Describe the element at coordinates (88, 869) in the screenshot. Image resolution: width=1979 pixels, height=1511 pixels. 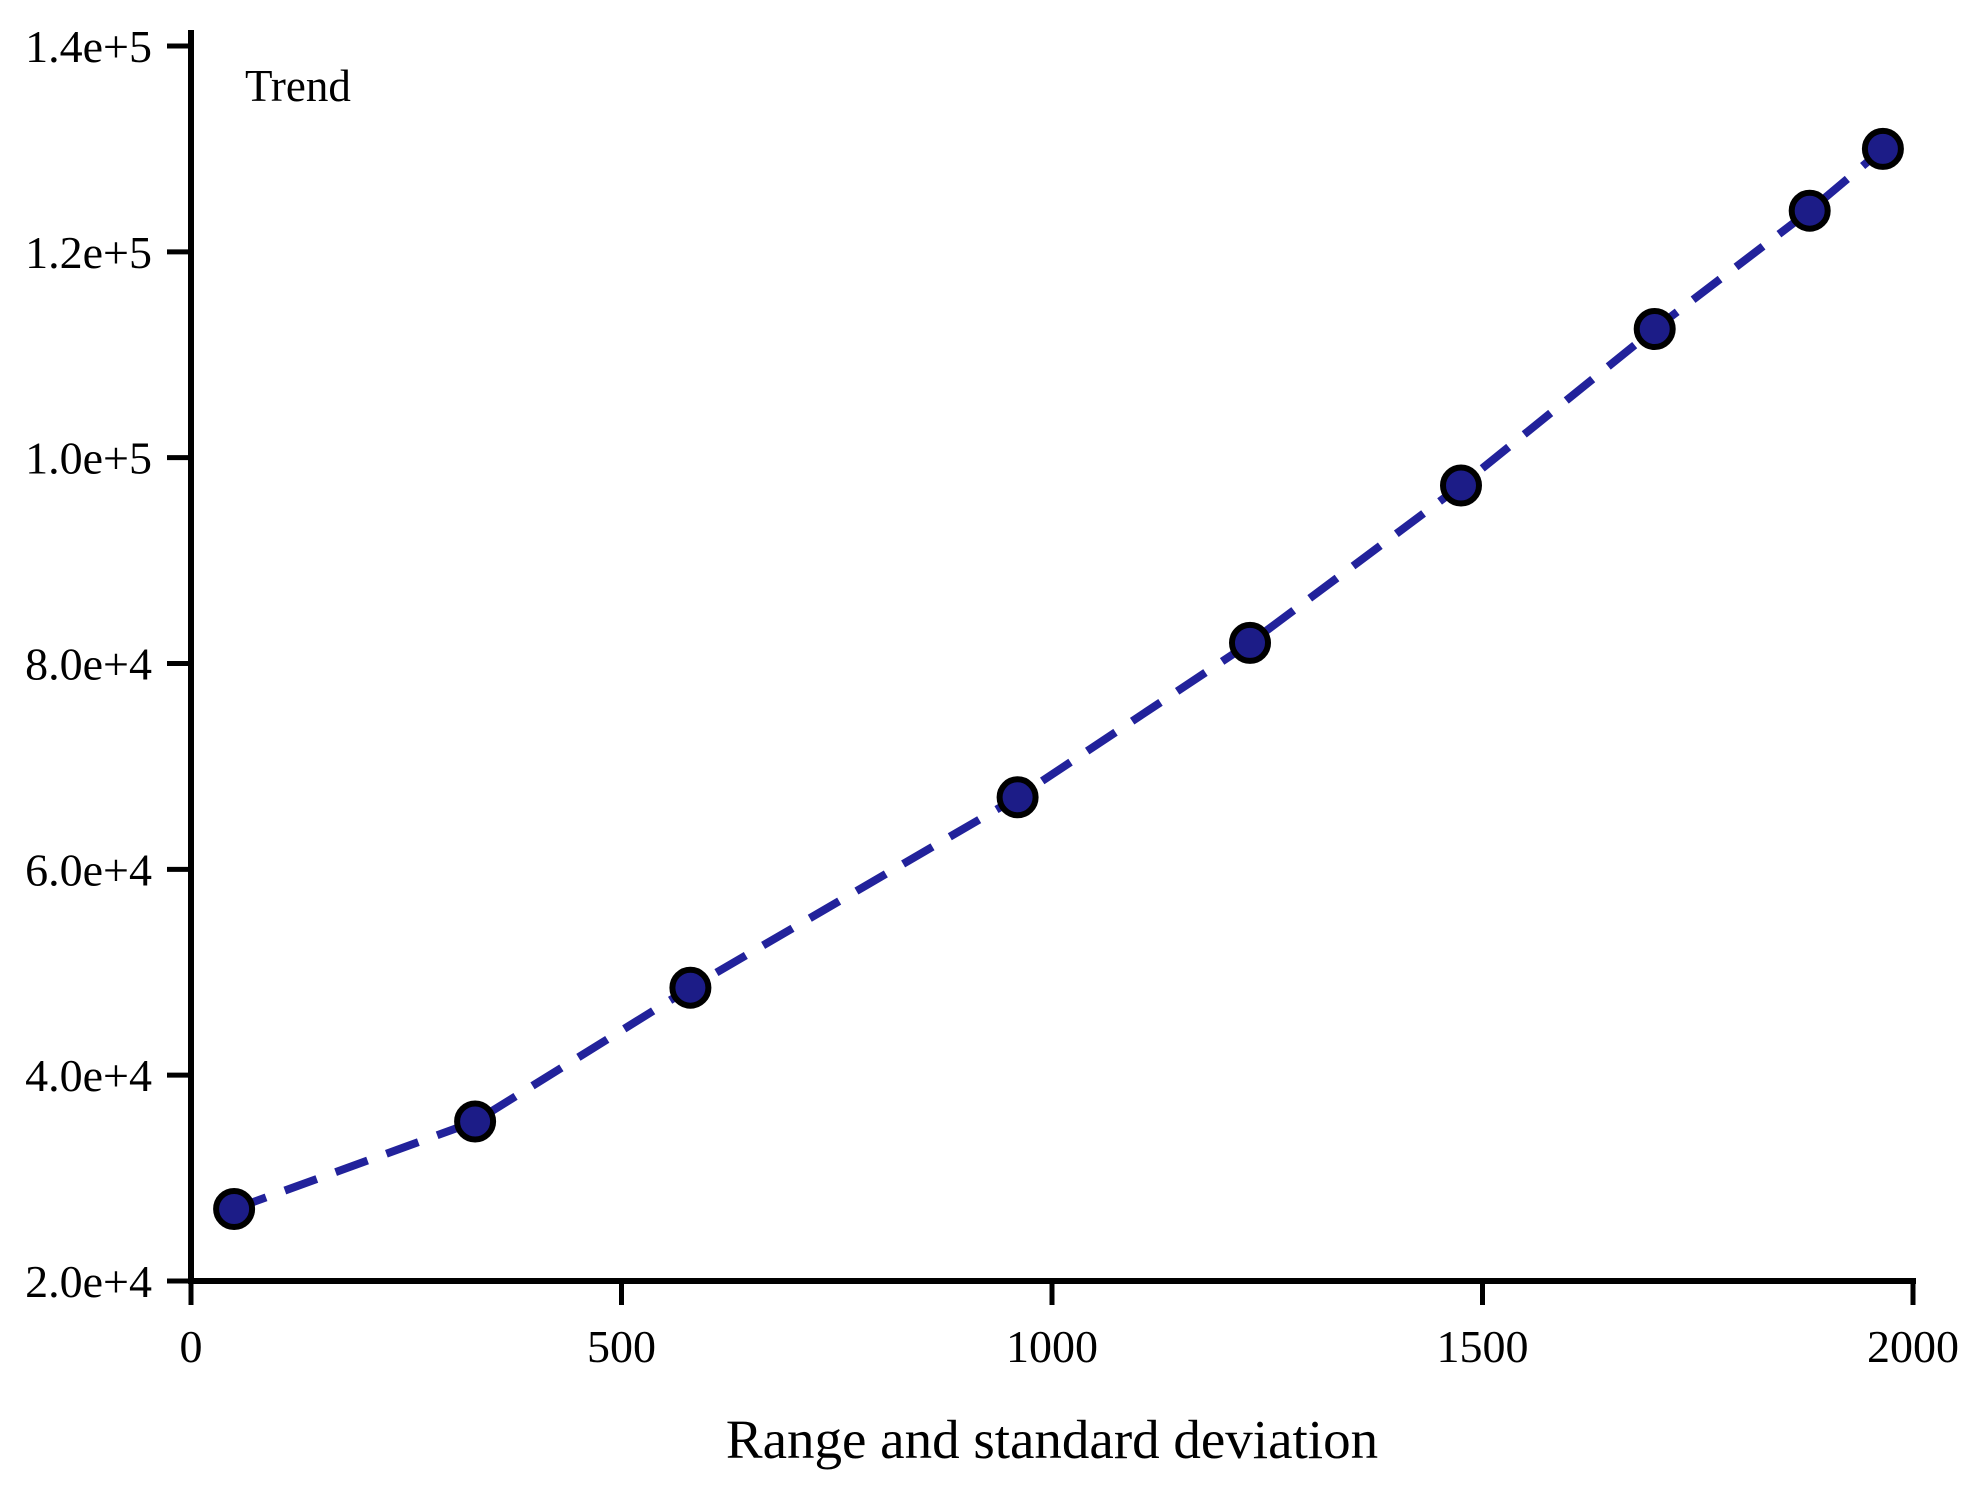
I see `y-tick-label: 6.0e+4` at that location.